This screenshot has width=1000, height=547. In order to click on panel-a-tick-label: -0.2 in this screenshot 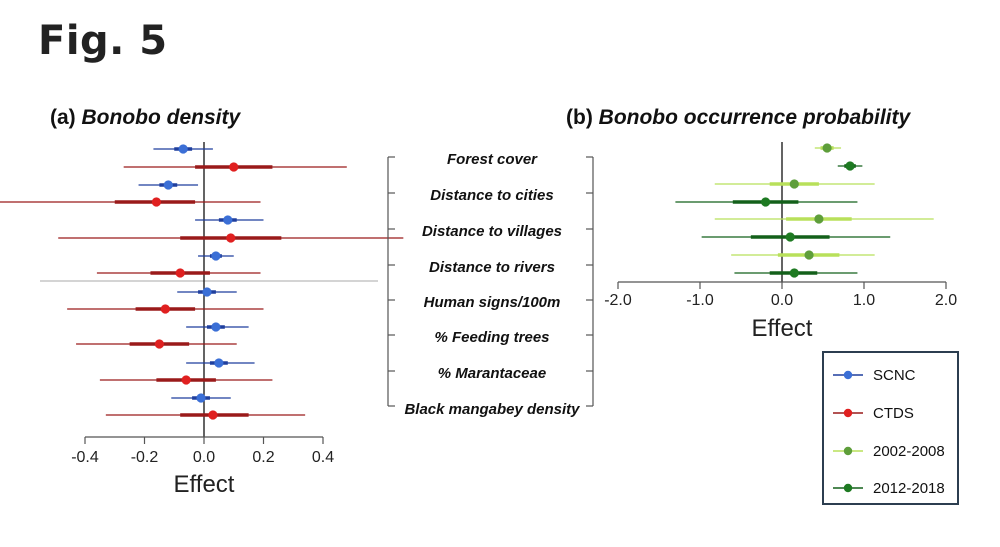, I will do `click(145, 457)`.